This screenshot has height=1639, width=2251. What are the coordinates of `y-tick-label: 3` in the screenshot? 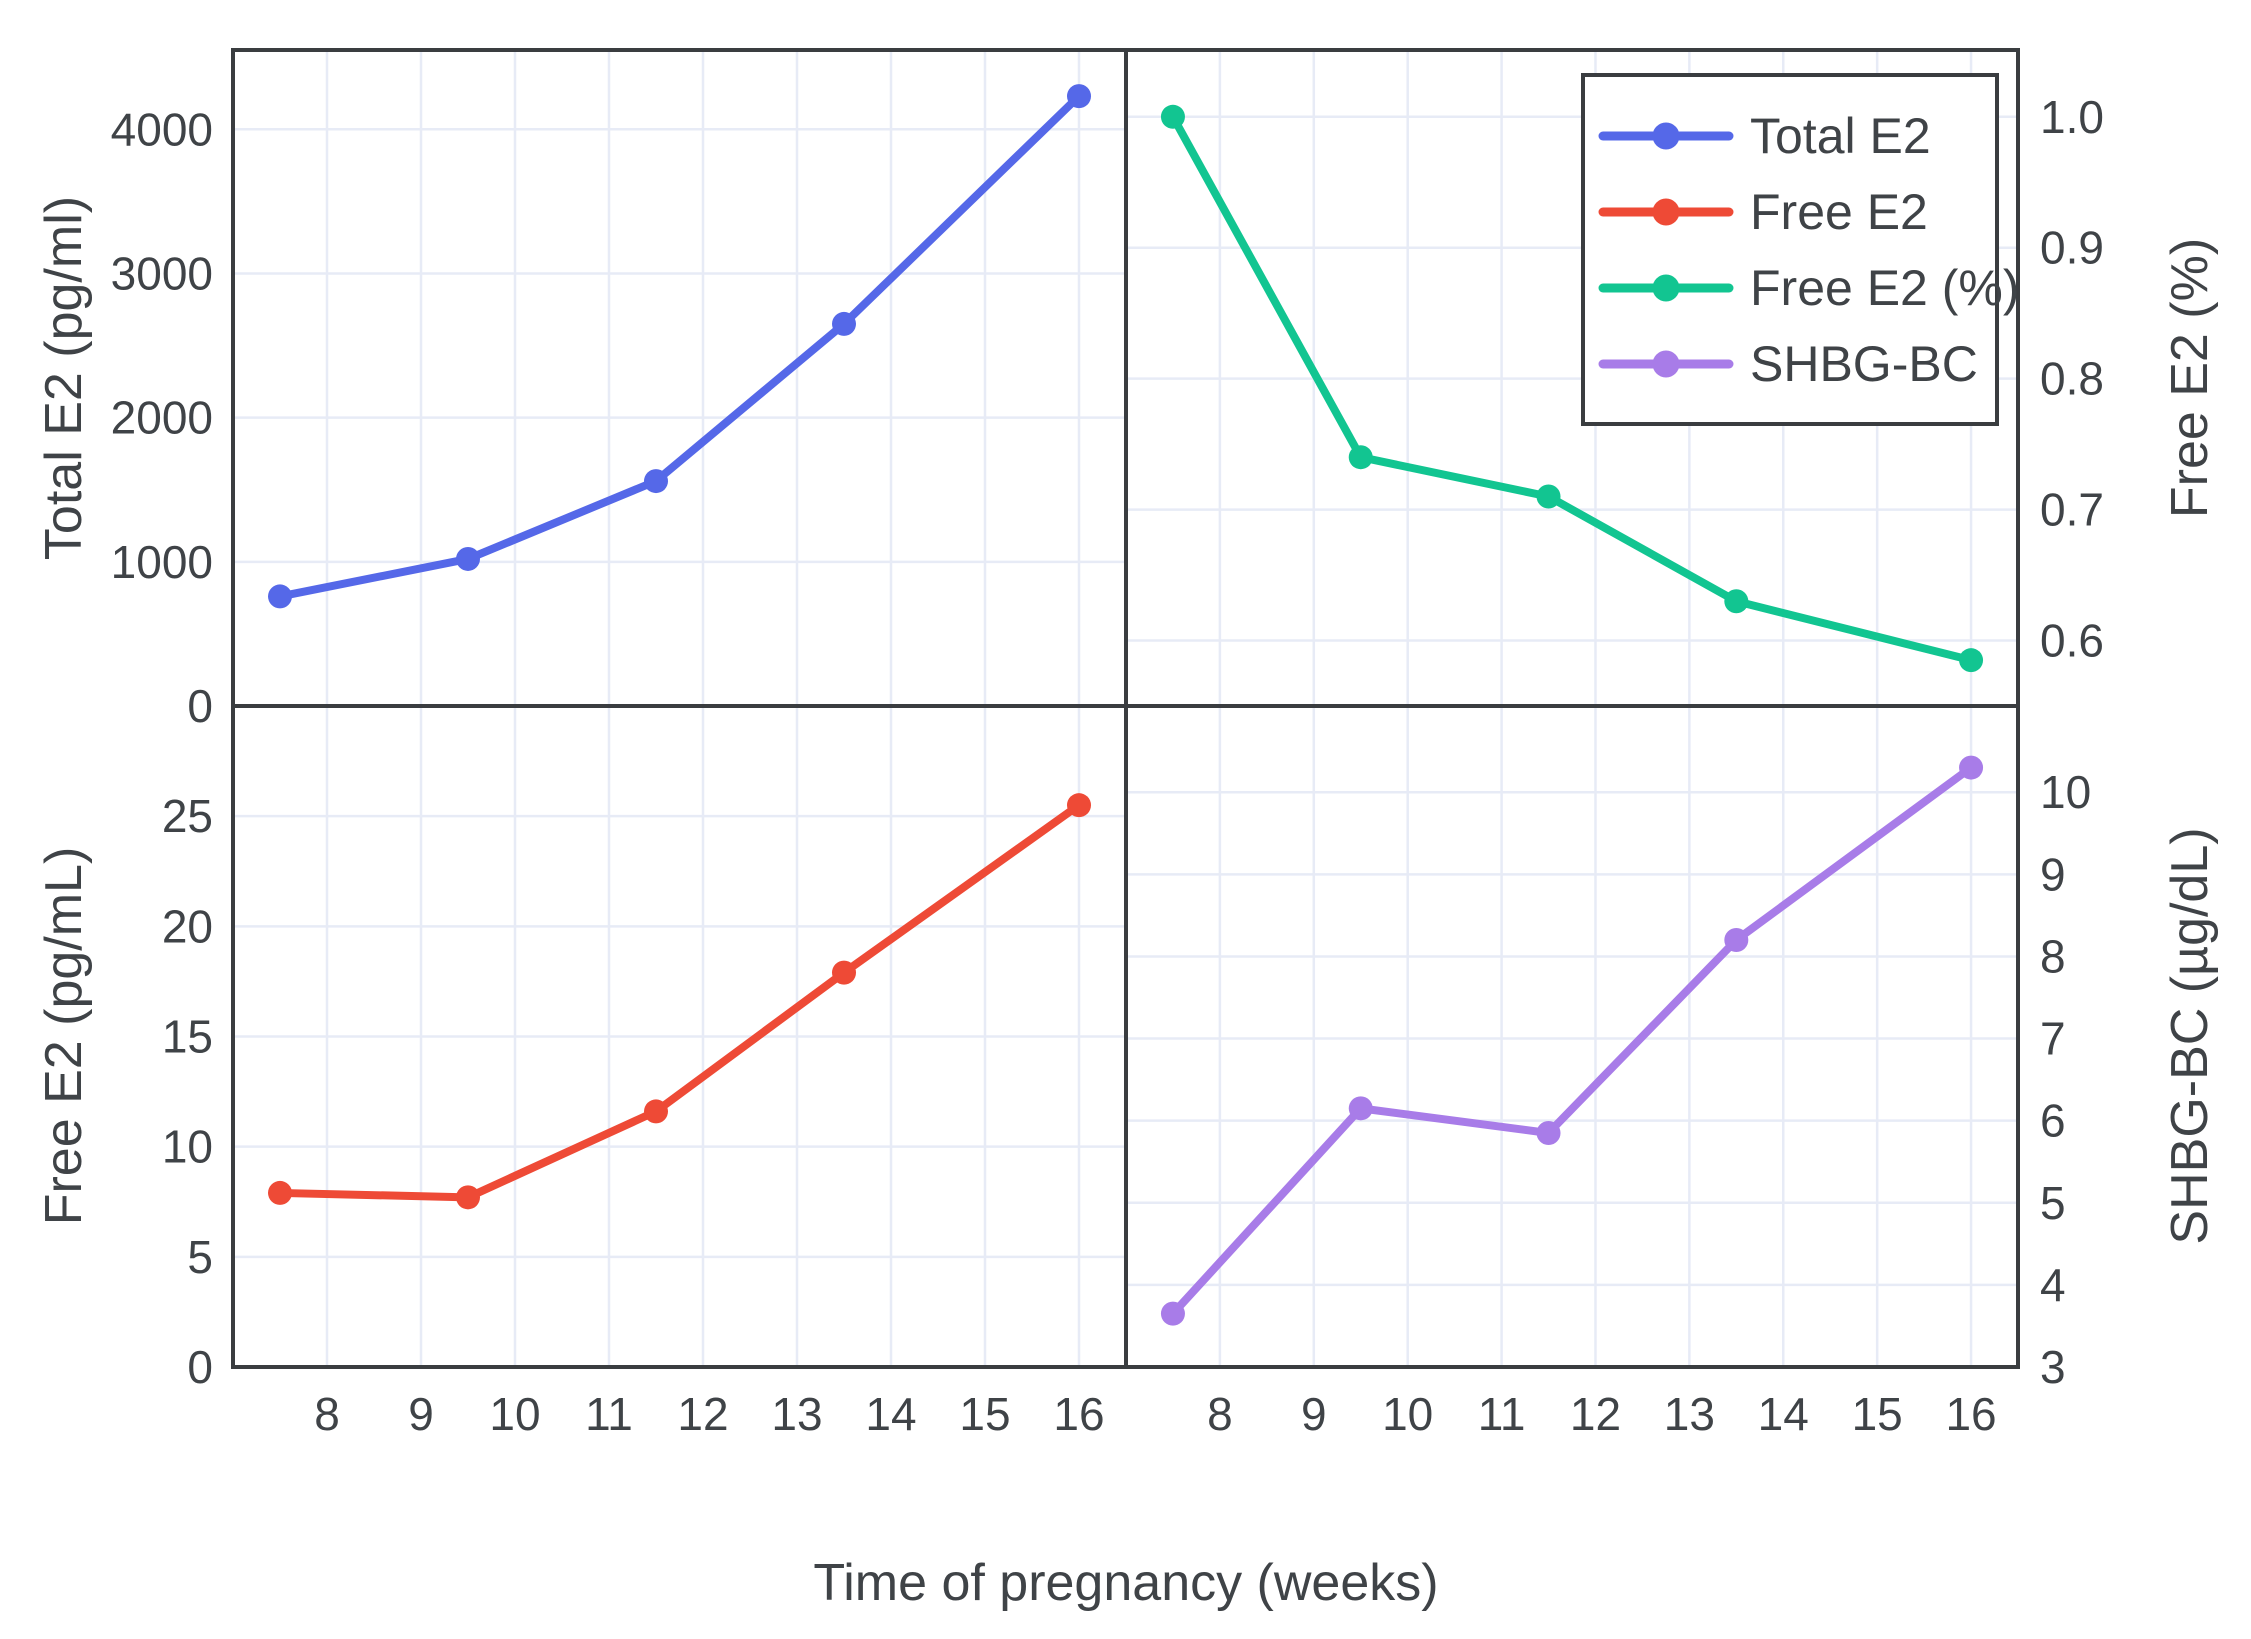 It's located at (2053, 1367).